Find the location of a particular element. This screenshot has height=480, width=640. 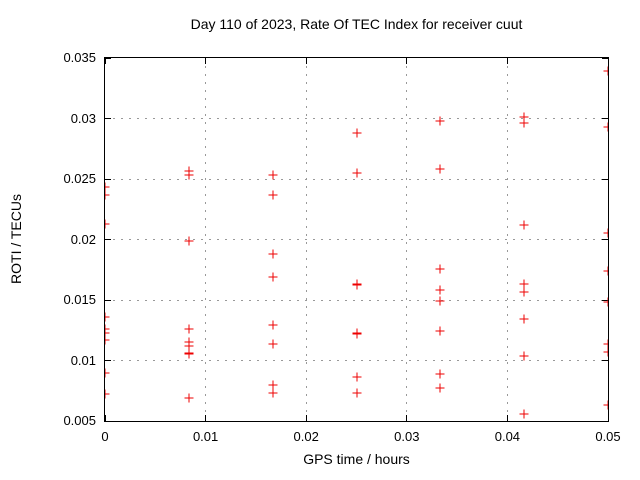

y-tick-label: 0.035 is located at coordinates (79, 57).